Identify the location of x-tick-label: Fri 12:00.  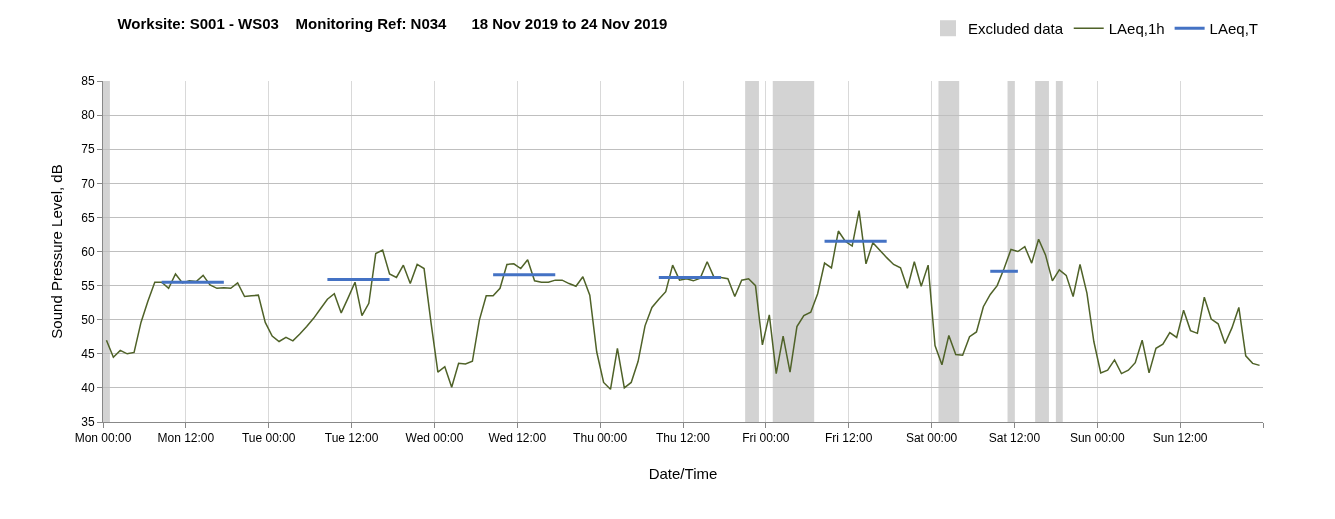
(849, 438).